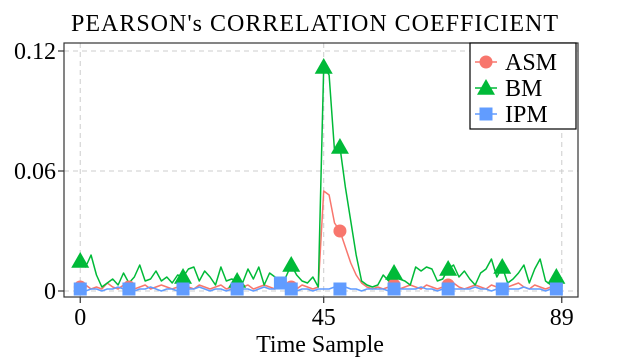  Describe the element at coordinates (320, 345) in the screenshot. I see `x-axis-title: Time Sample` at that location.